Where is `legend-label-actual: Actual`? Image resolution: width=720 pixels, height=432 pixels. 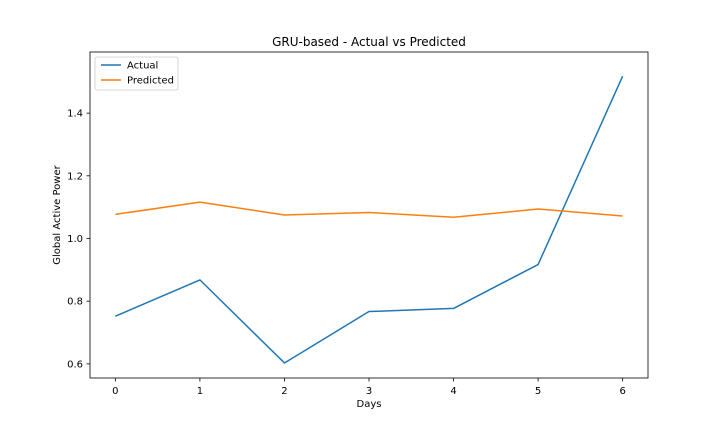 legend-label-actual: Actual is located at coordinates (142, 66).